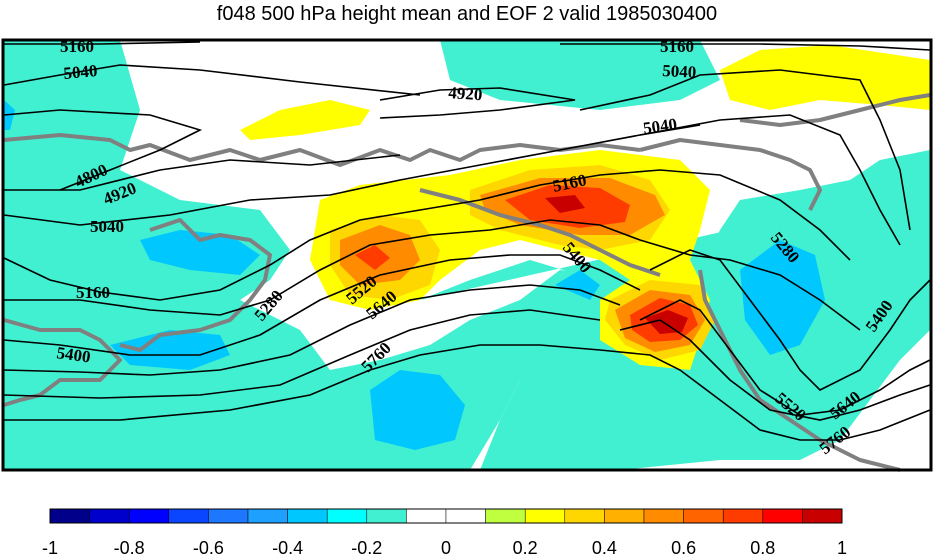  I want to click on coastline-asia, so click(322, 150).